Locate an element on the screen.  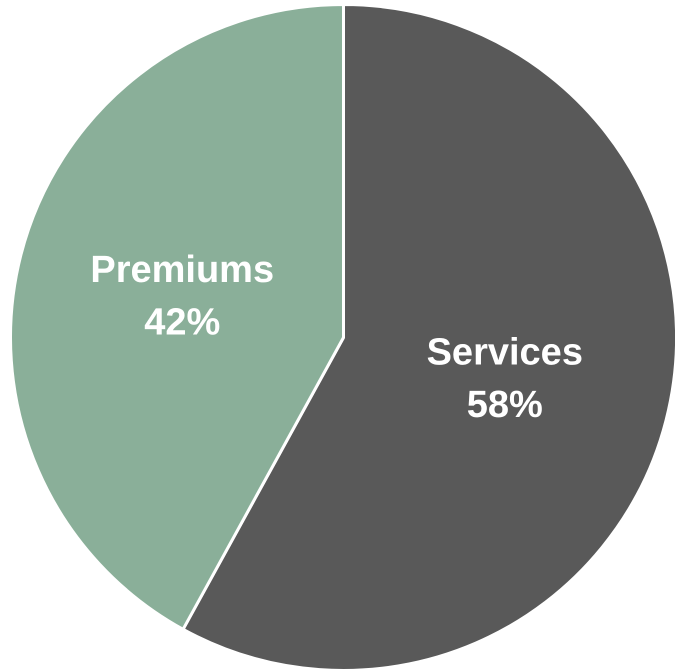
slice-label: Premiums is located at coordinates (182, 269).